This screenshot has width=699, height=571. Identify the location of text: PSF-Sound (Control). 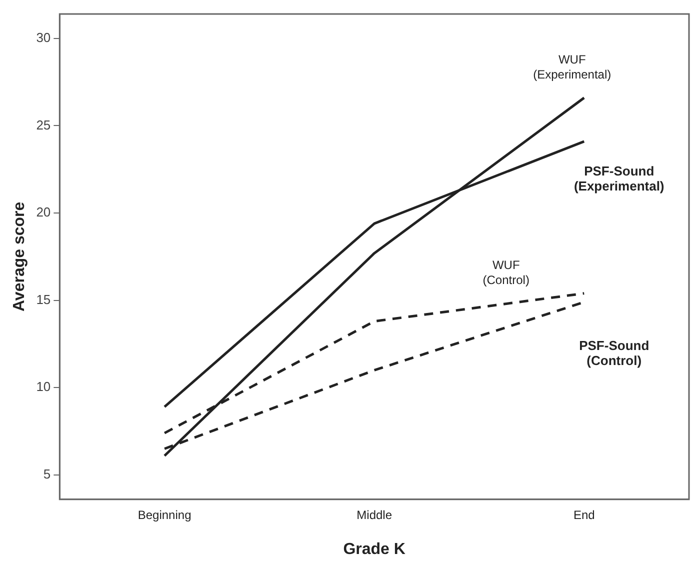
(614, 353).